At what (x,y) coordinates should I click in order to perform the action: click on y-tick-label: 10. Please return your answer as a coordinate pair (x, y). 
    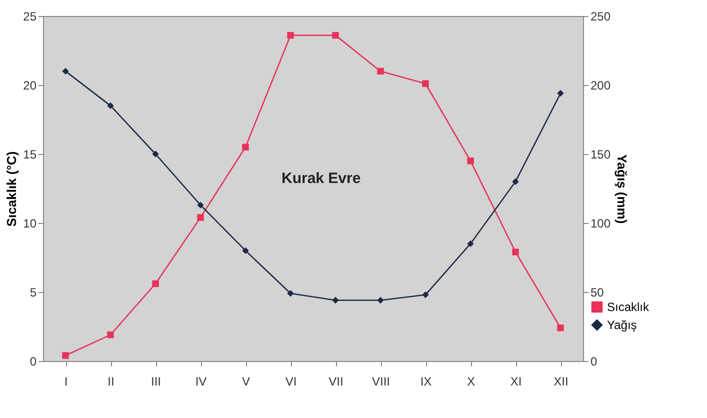
    Looking at the image, I should click on (30, 223).